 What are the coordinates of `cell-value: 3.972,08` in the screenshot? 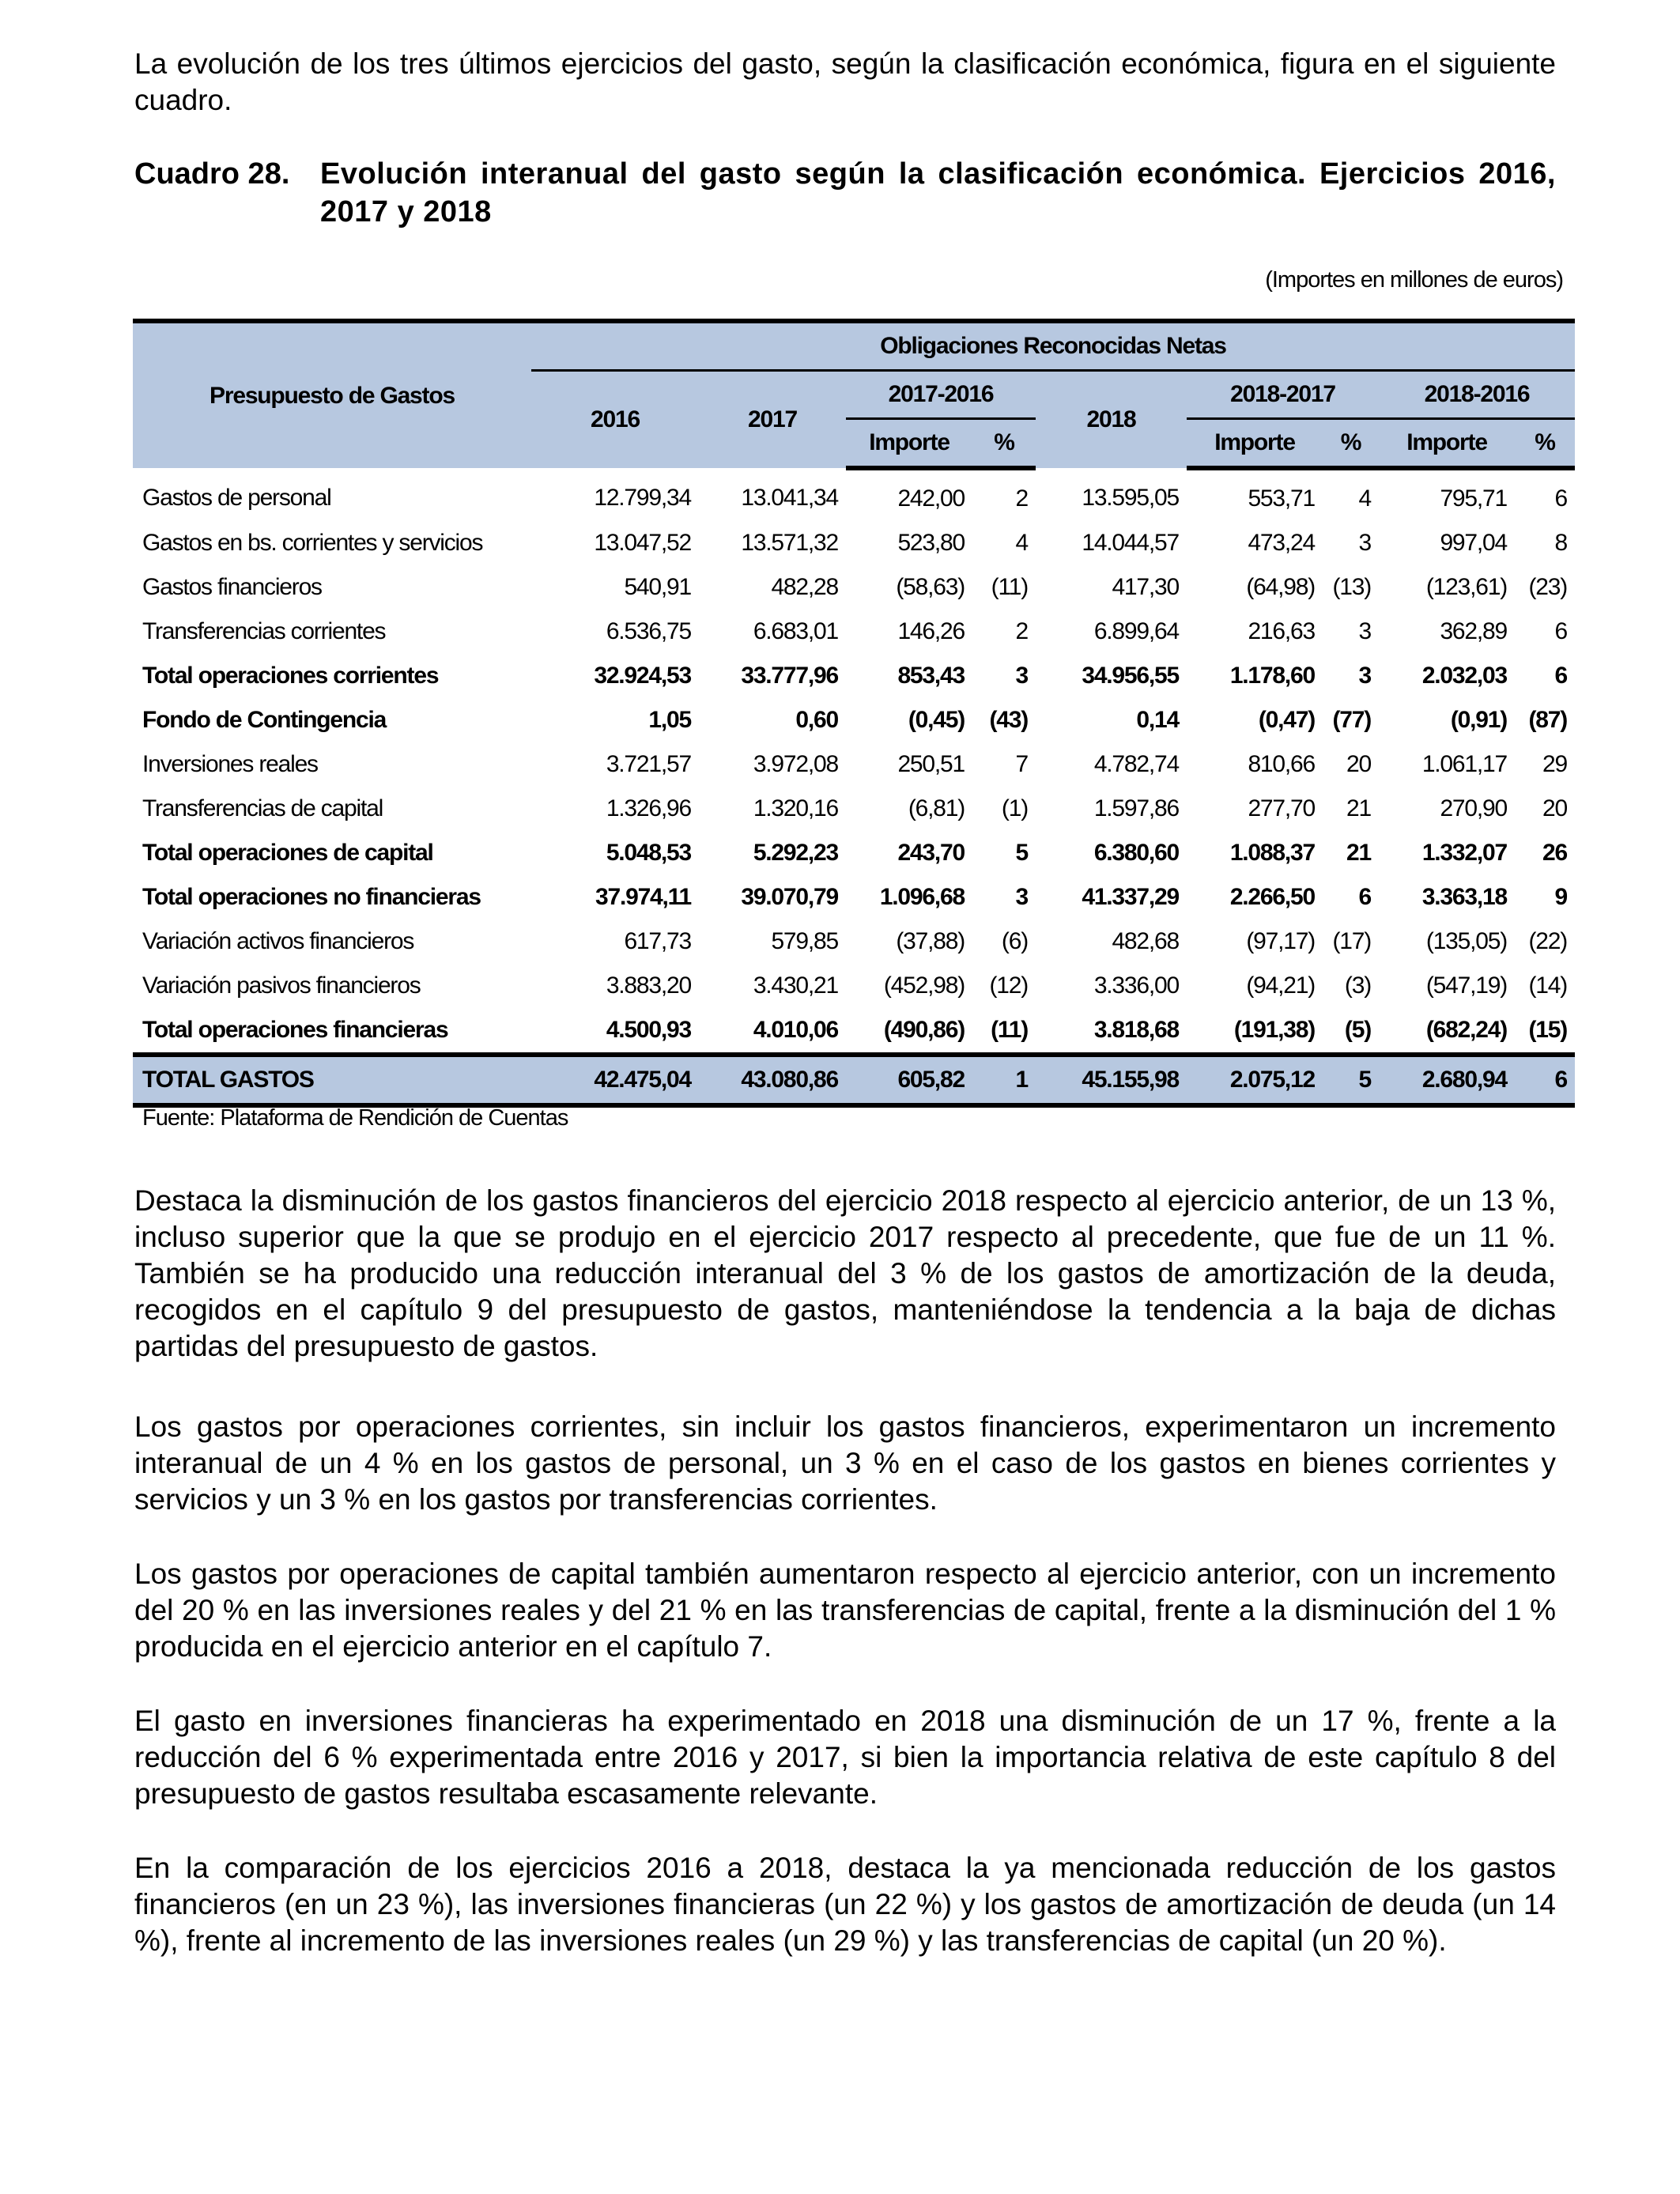 It's located at (796, 764).